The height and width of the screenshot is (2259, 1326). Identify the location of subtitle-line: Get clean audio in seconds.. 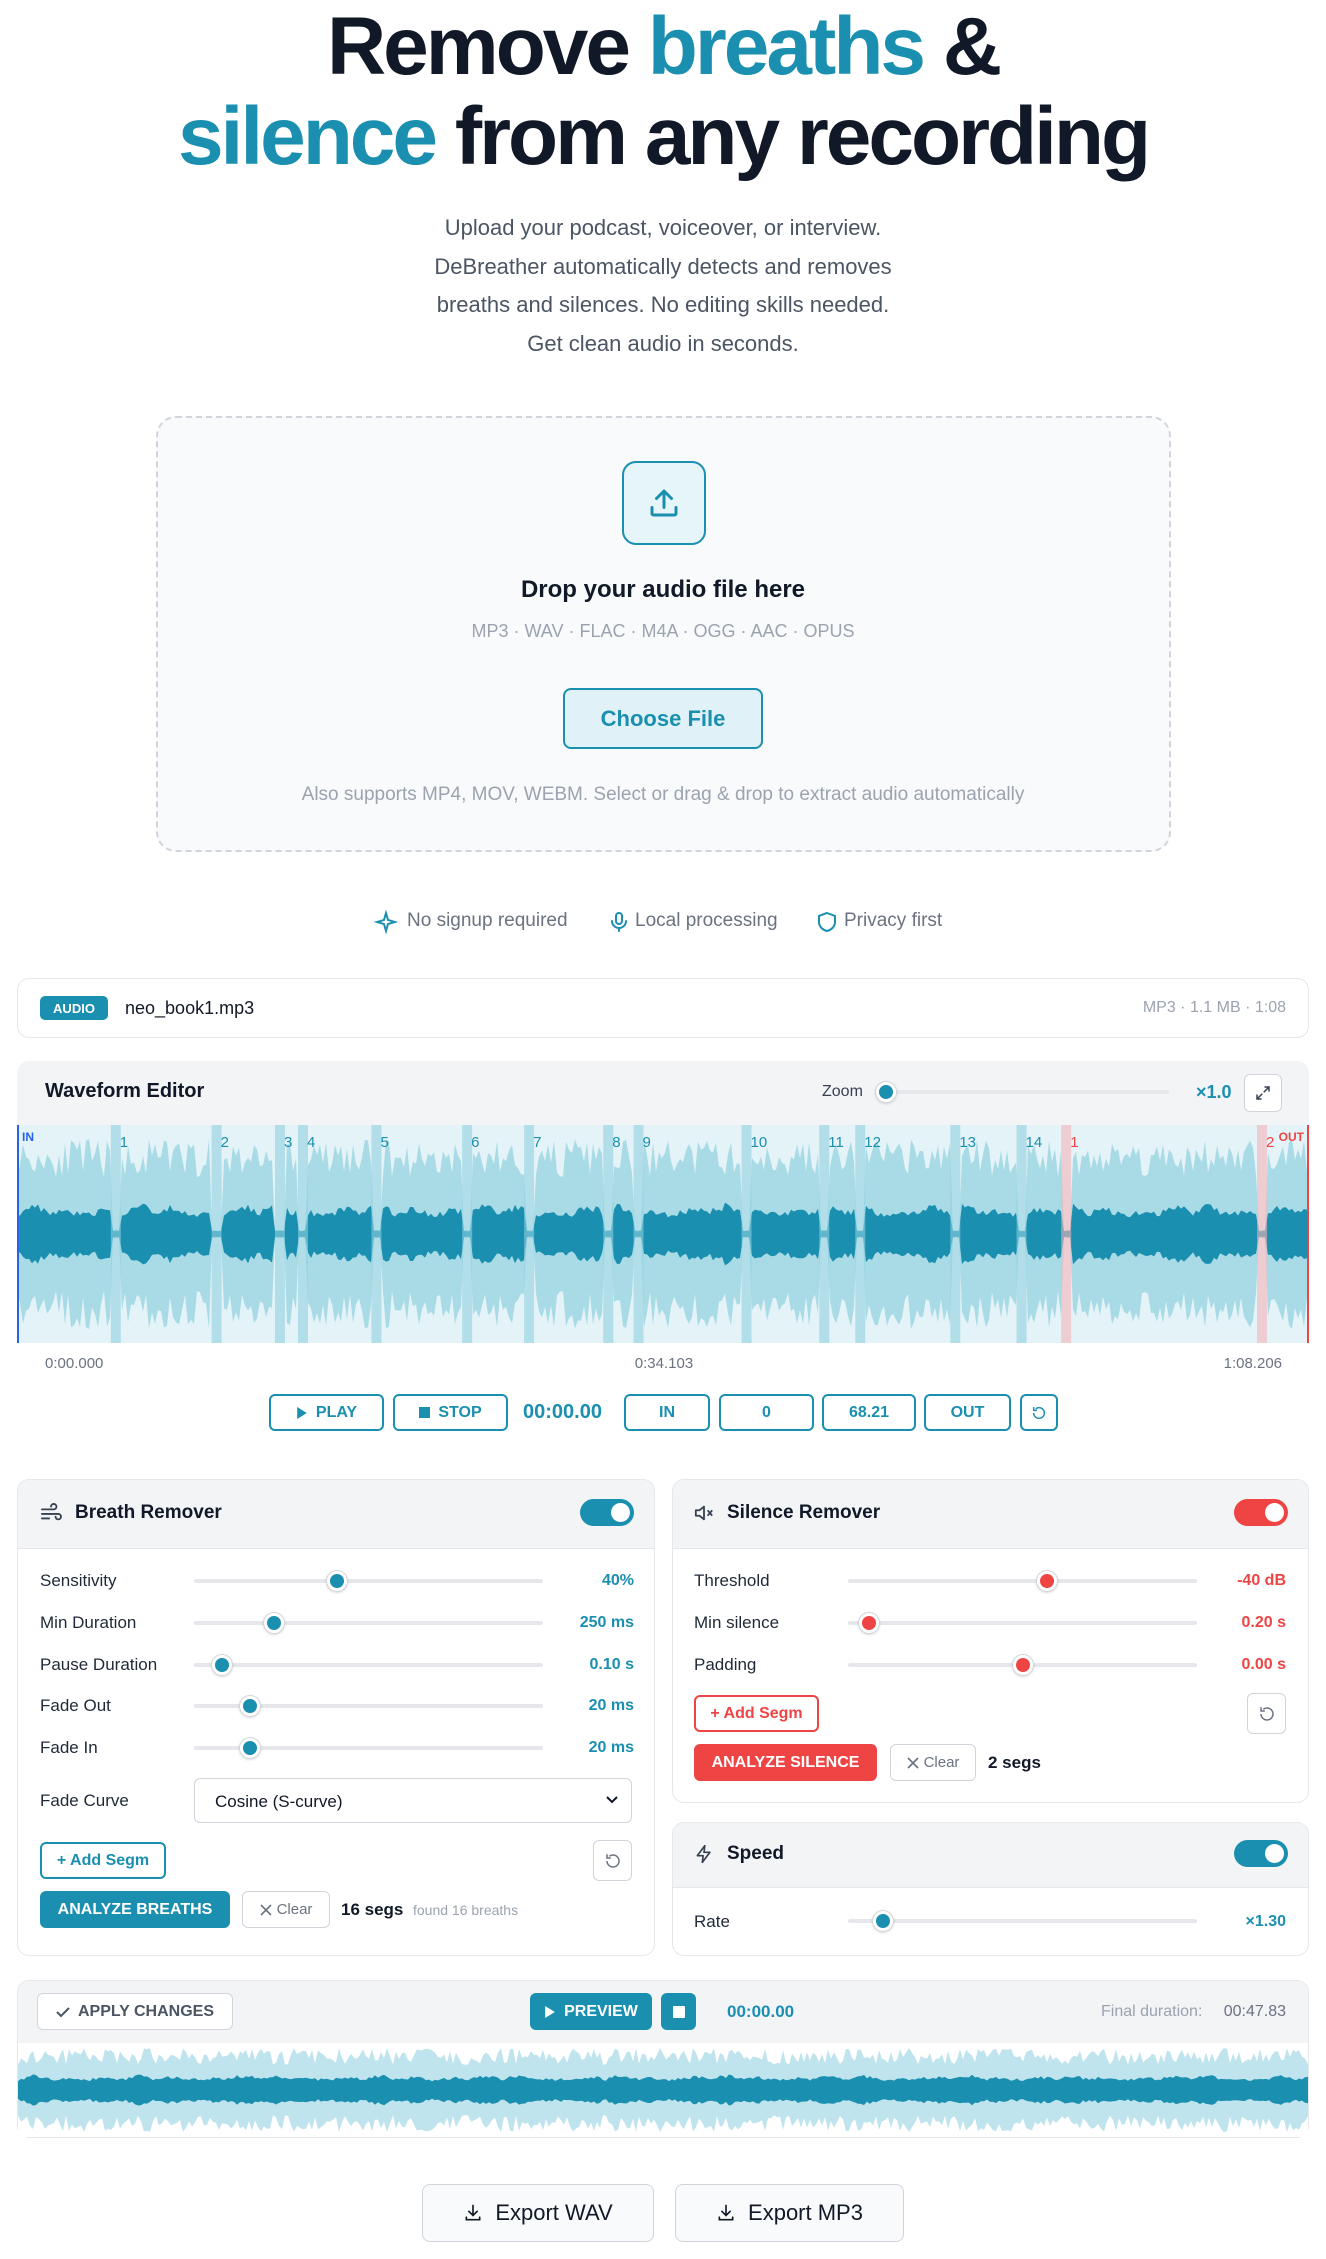
(663, 343).